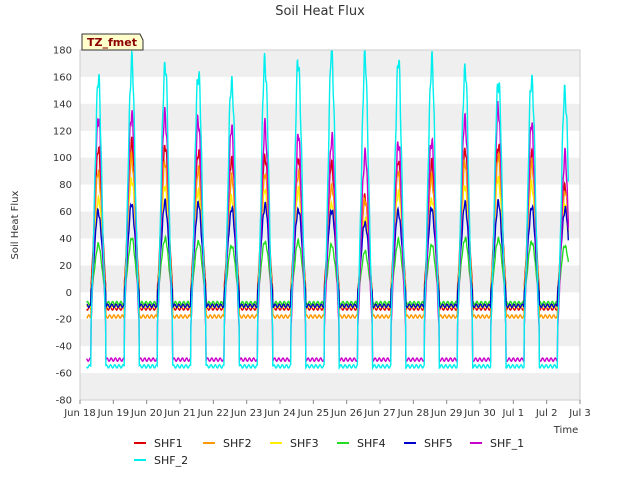  Describe the element at coordinates (546, 413) in the screenshot. I see `x-tick-label: Jul 2` at that location.